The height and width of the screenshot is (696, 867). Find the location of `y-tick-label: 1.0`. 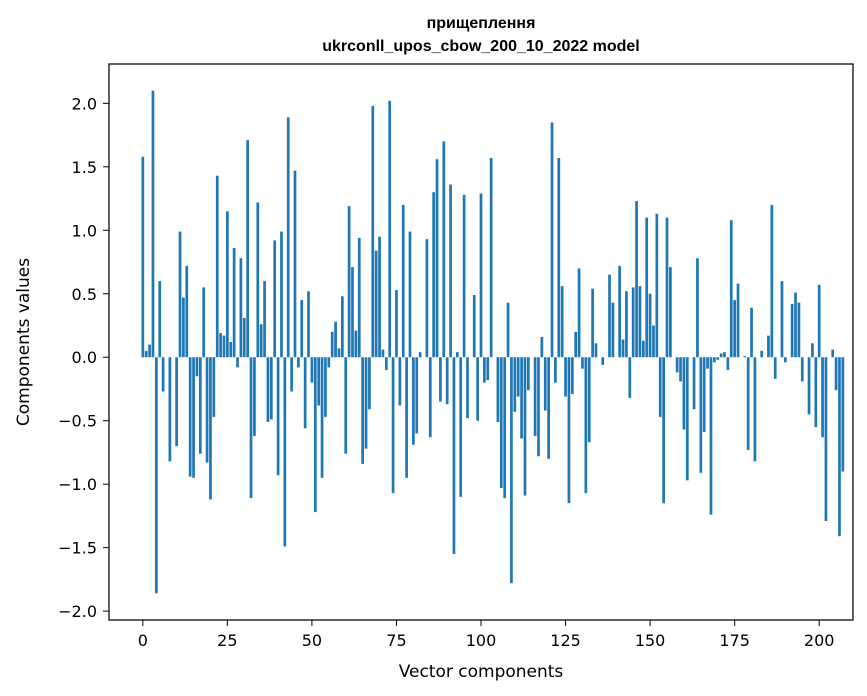

y-tick-label: 1.0 is located at coordinates (84, 230).